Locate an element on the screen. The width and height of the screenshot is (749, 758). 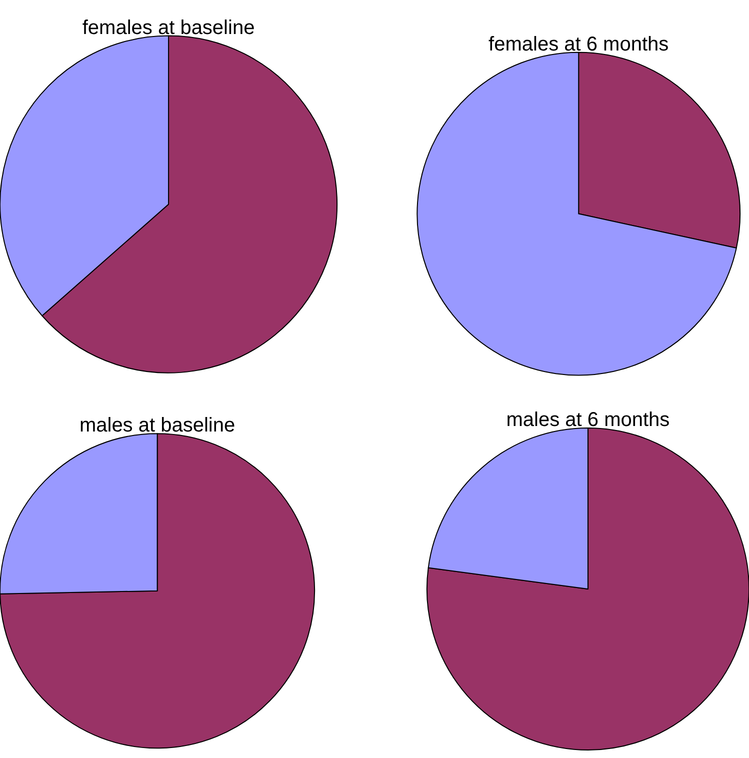
chart-title: females at baseline is located at coordinates (168, 27).